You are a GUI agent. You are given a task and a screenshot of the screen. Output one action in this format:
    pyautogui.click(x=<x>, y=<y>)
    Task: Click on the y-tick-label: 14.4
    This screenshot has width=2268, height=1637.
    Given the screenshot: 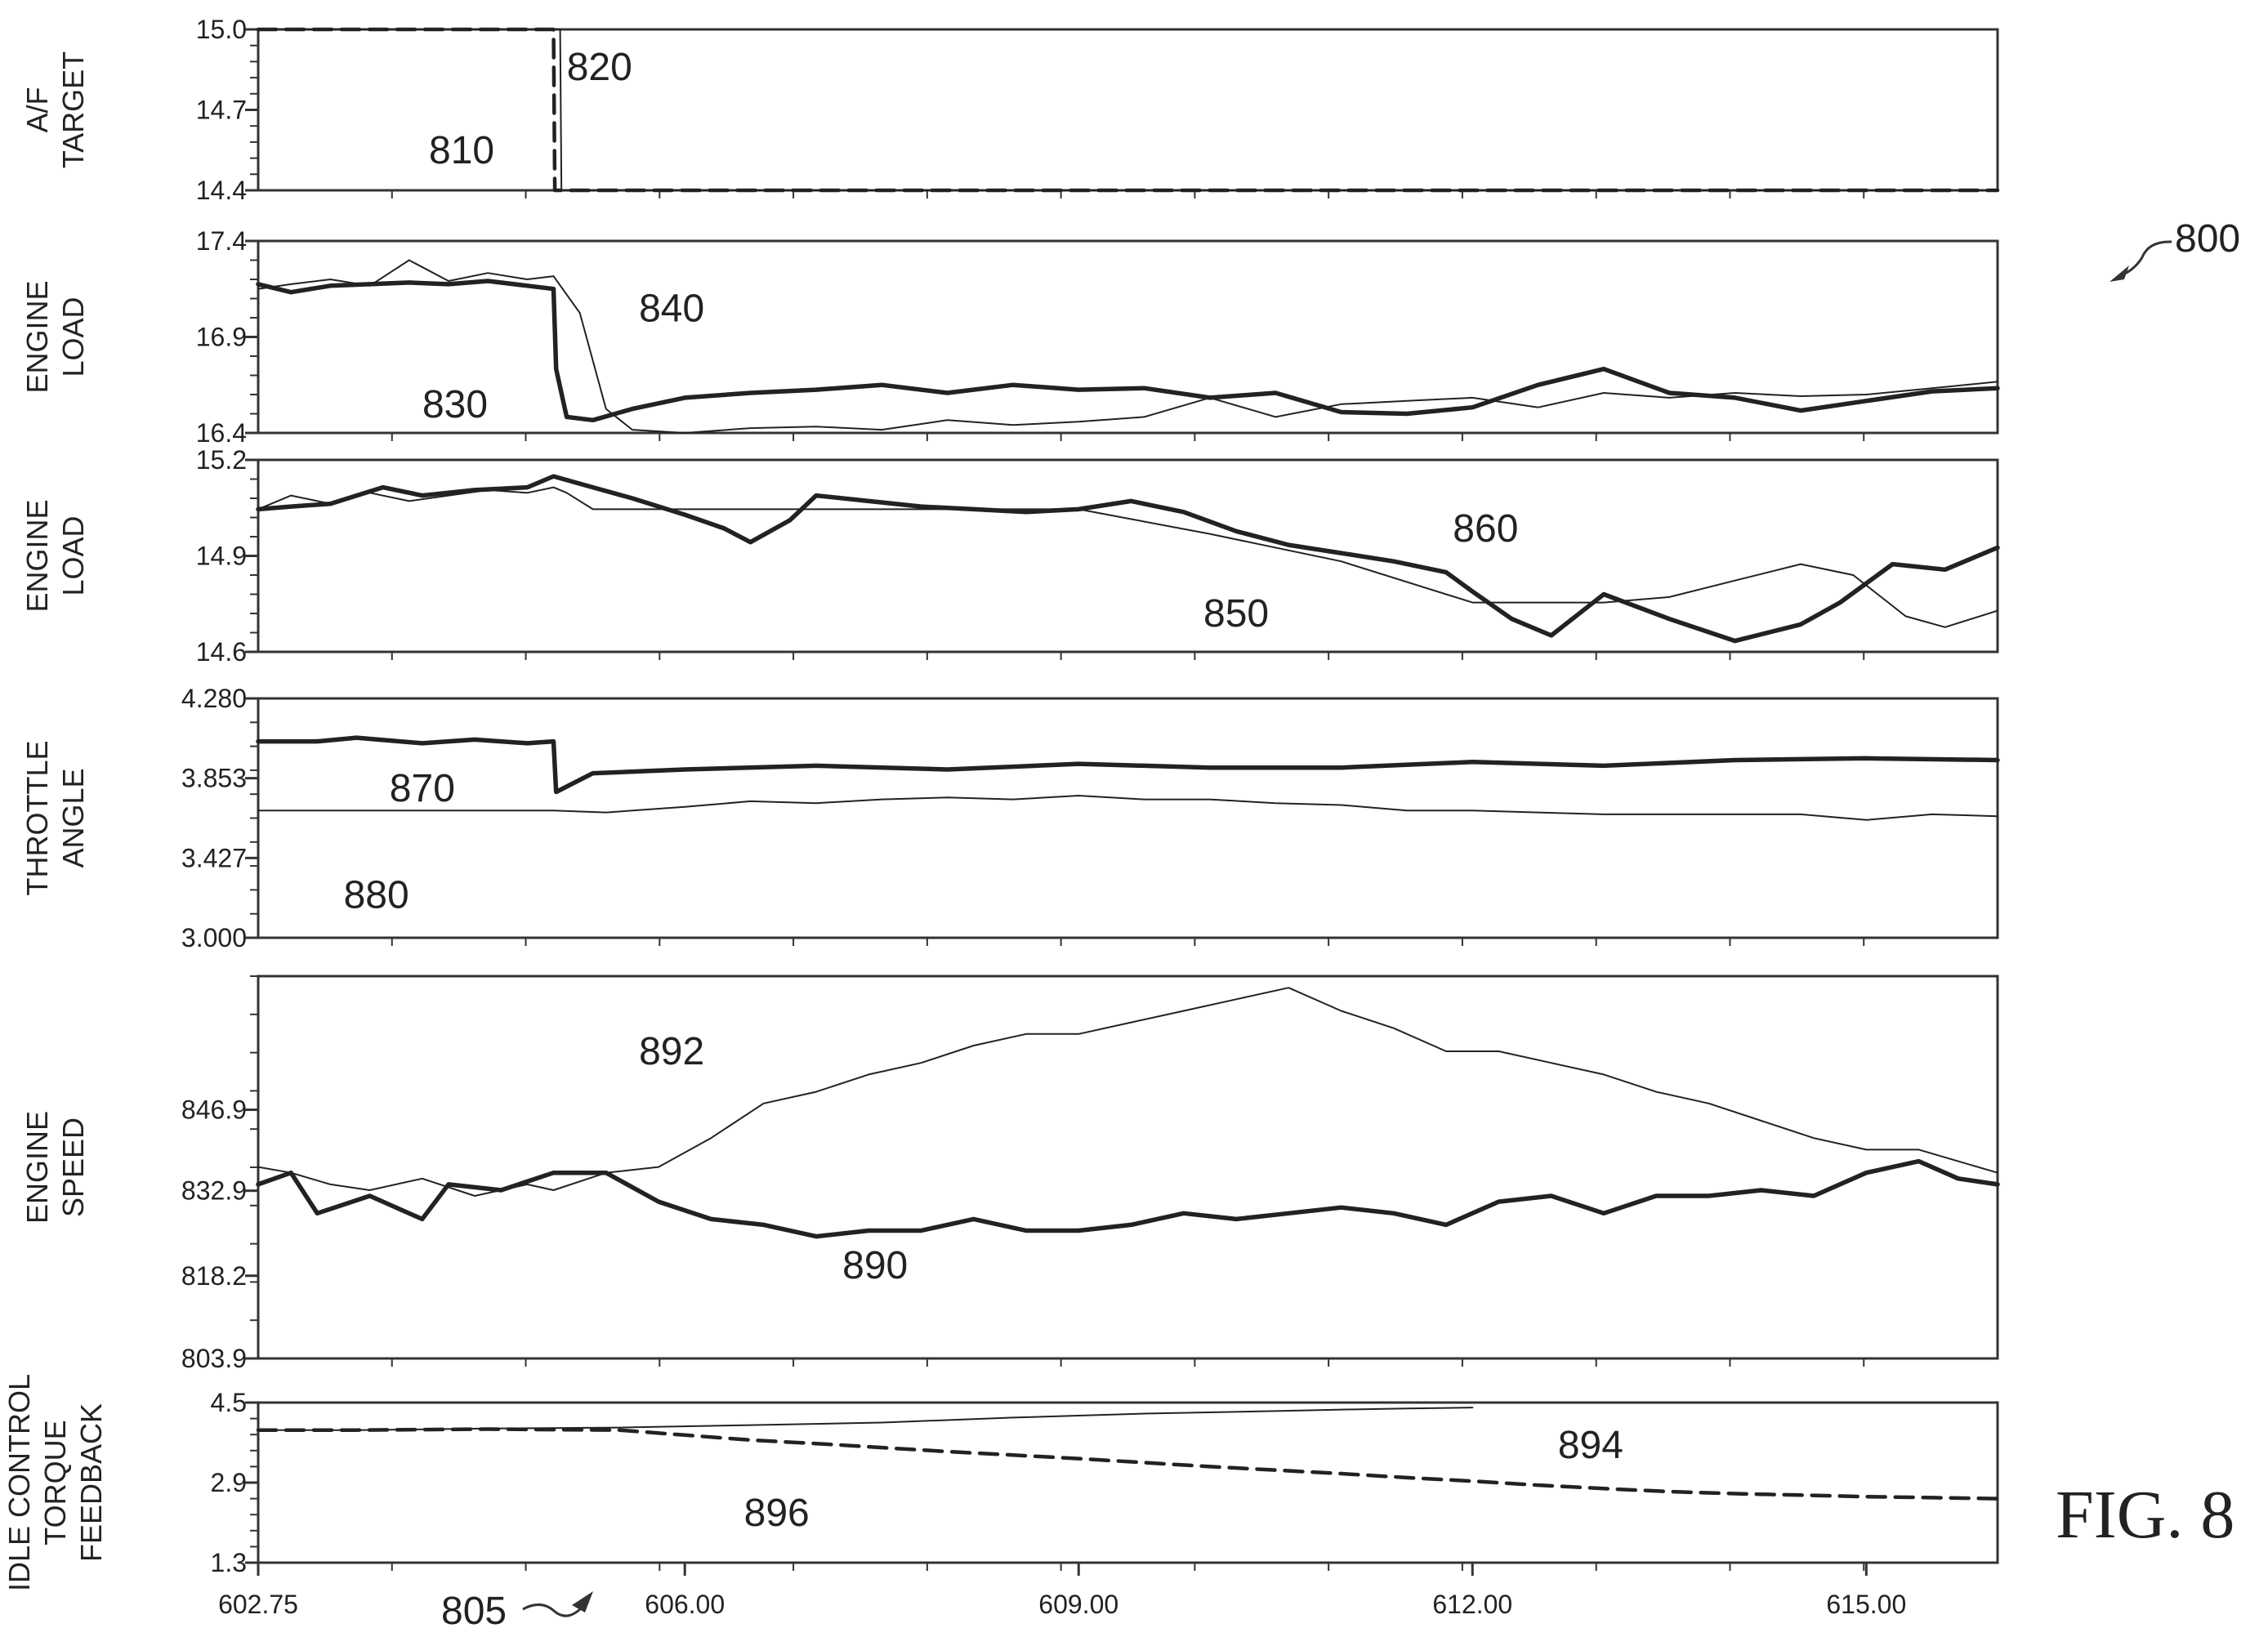 What is the action you would take?
    pyautogui.click(x=222, y=190)
    